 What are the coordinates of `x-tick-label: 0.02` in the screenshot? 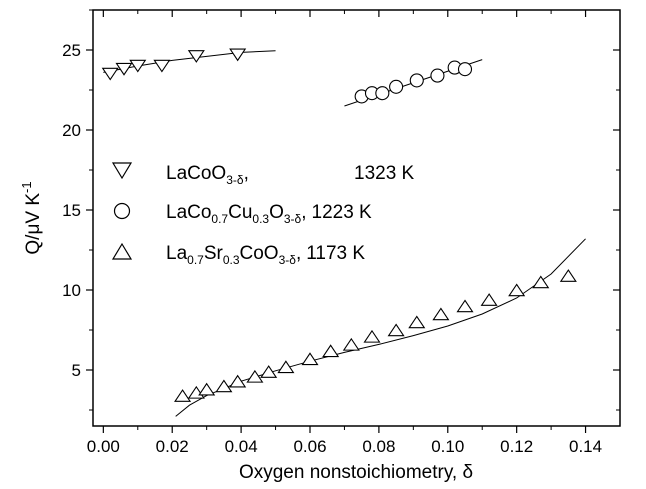 It's located at (172, 446).